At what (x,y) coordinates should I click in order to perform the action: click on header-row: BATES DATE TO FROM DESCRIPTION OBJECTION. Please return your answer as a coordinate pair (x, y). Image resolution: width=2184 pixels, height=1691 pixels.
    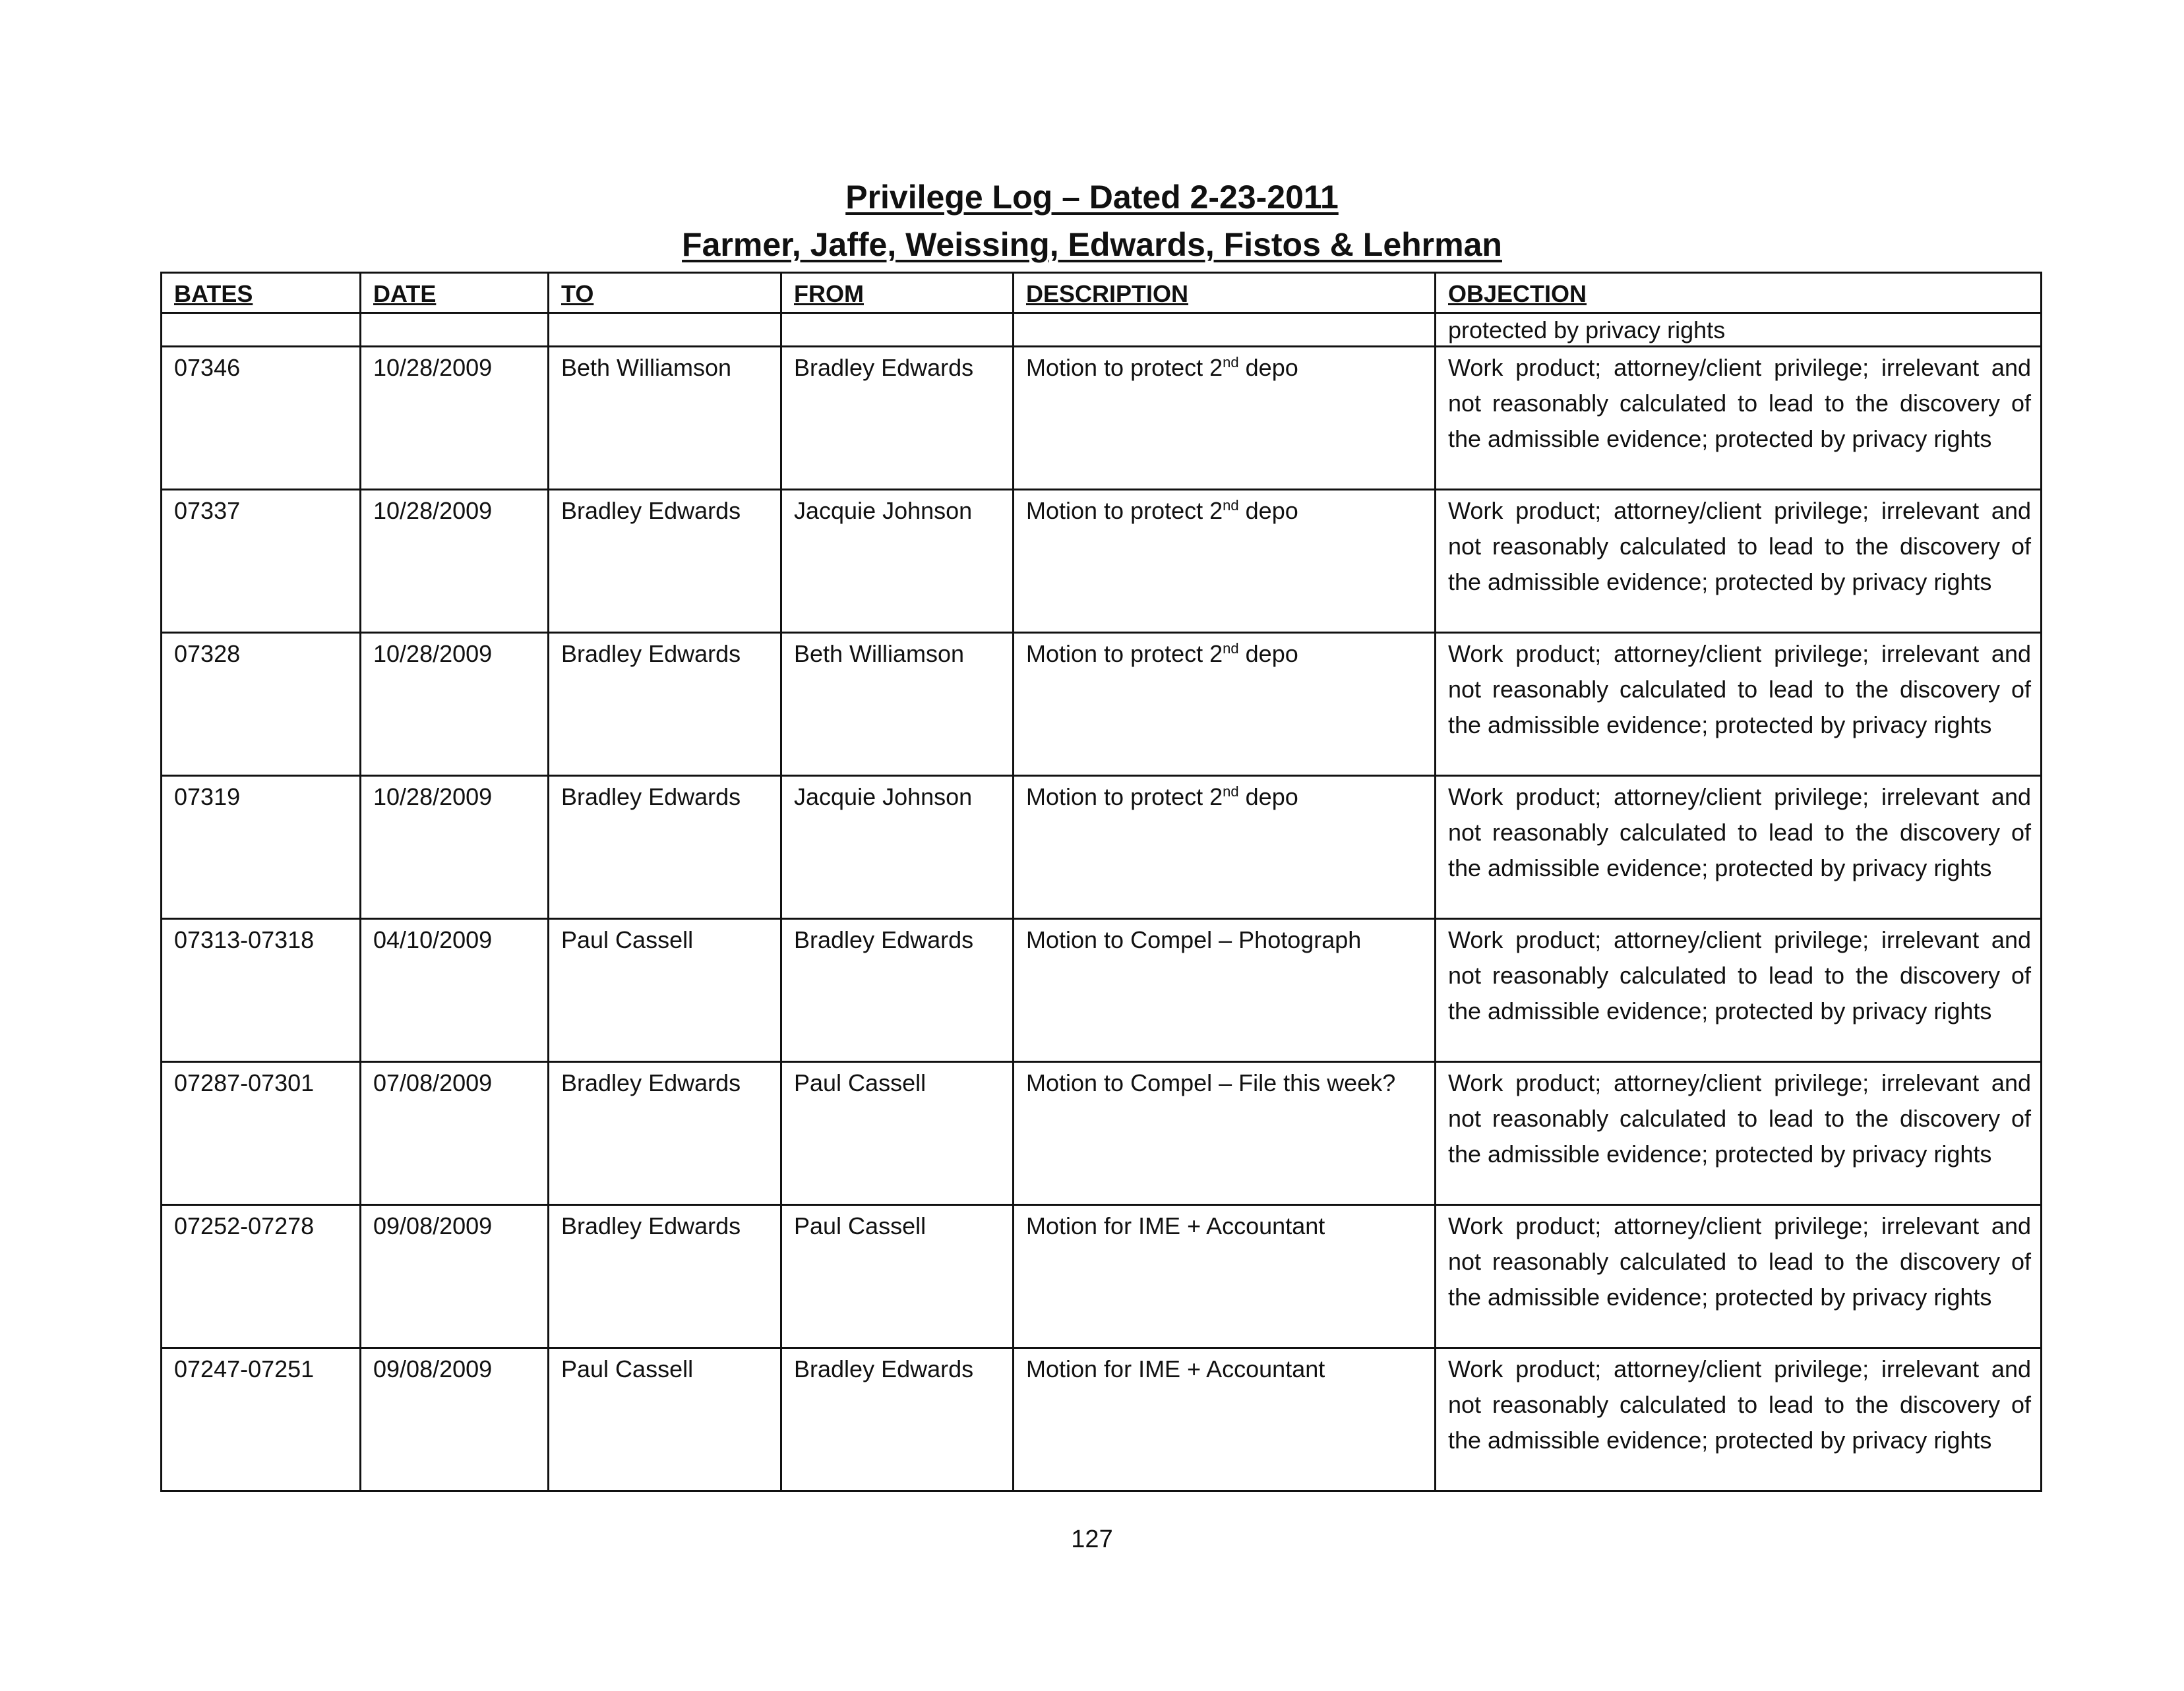
    Looking at the image, I should click on (1101, 293).